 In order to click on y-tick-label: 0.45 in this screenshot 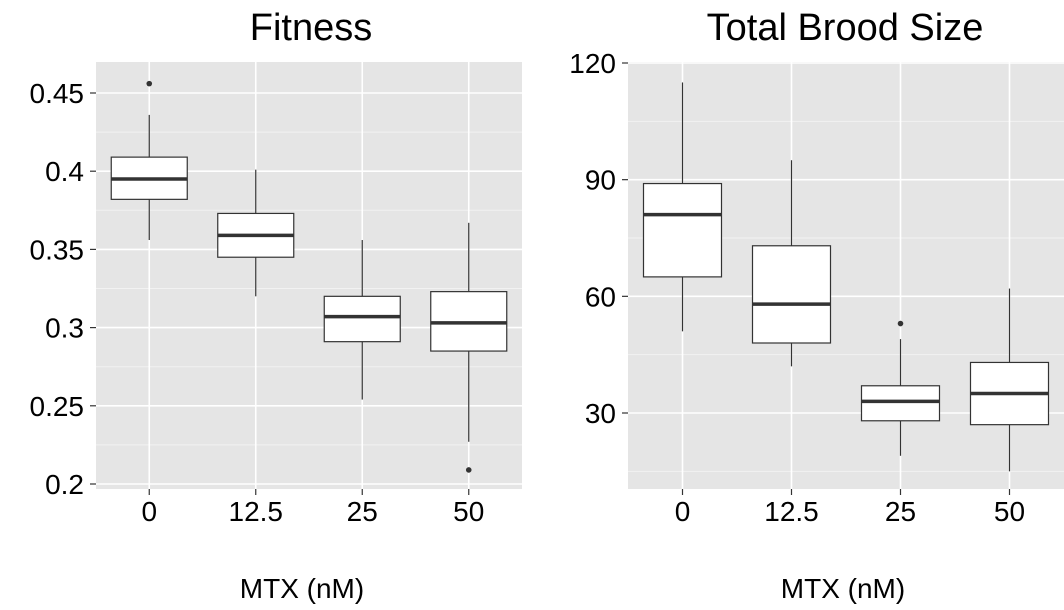, I will do `click(57, 93)`.